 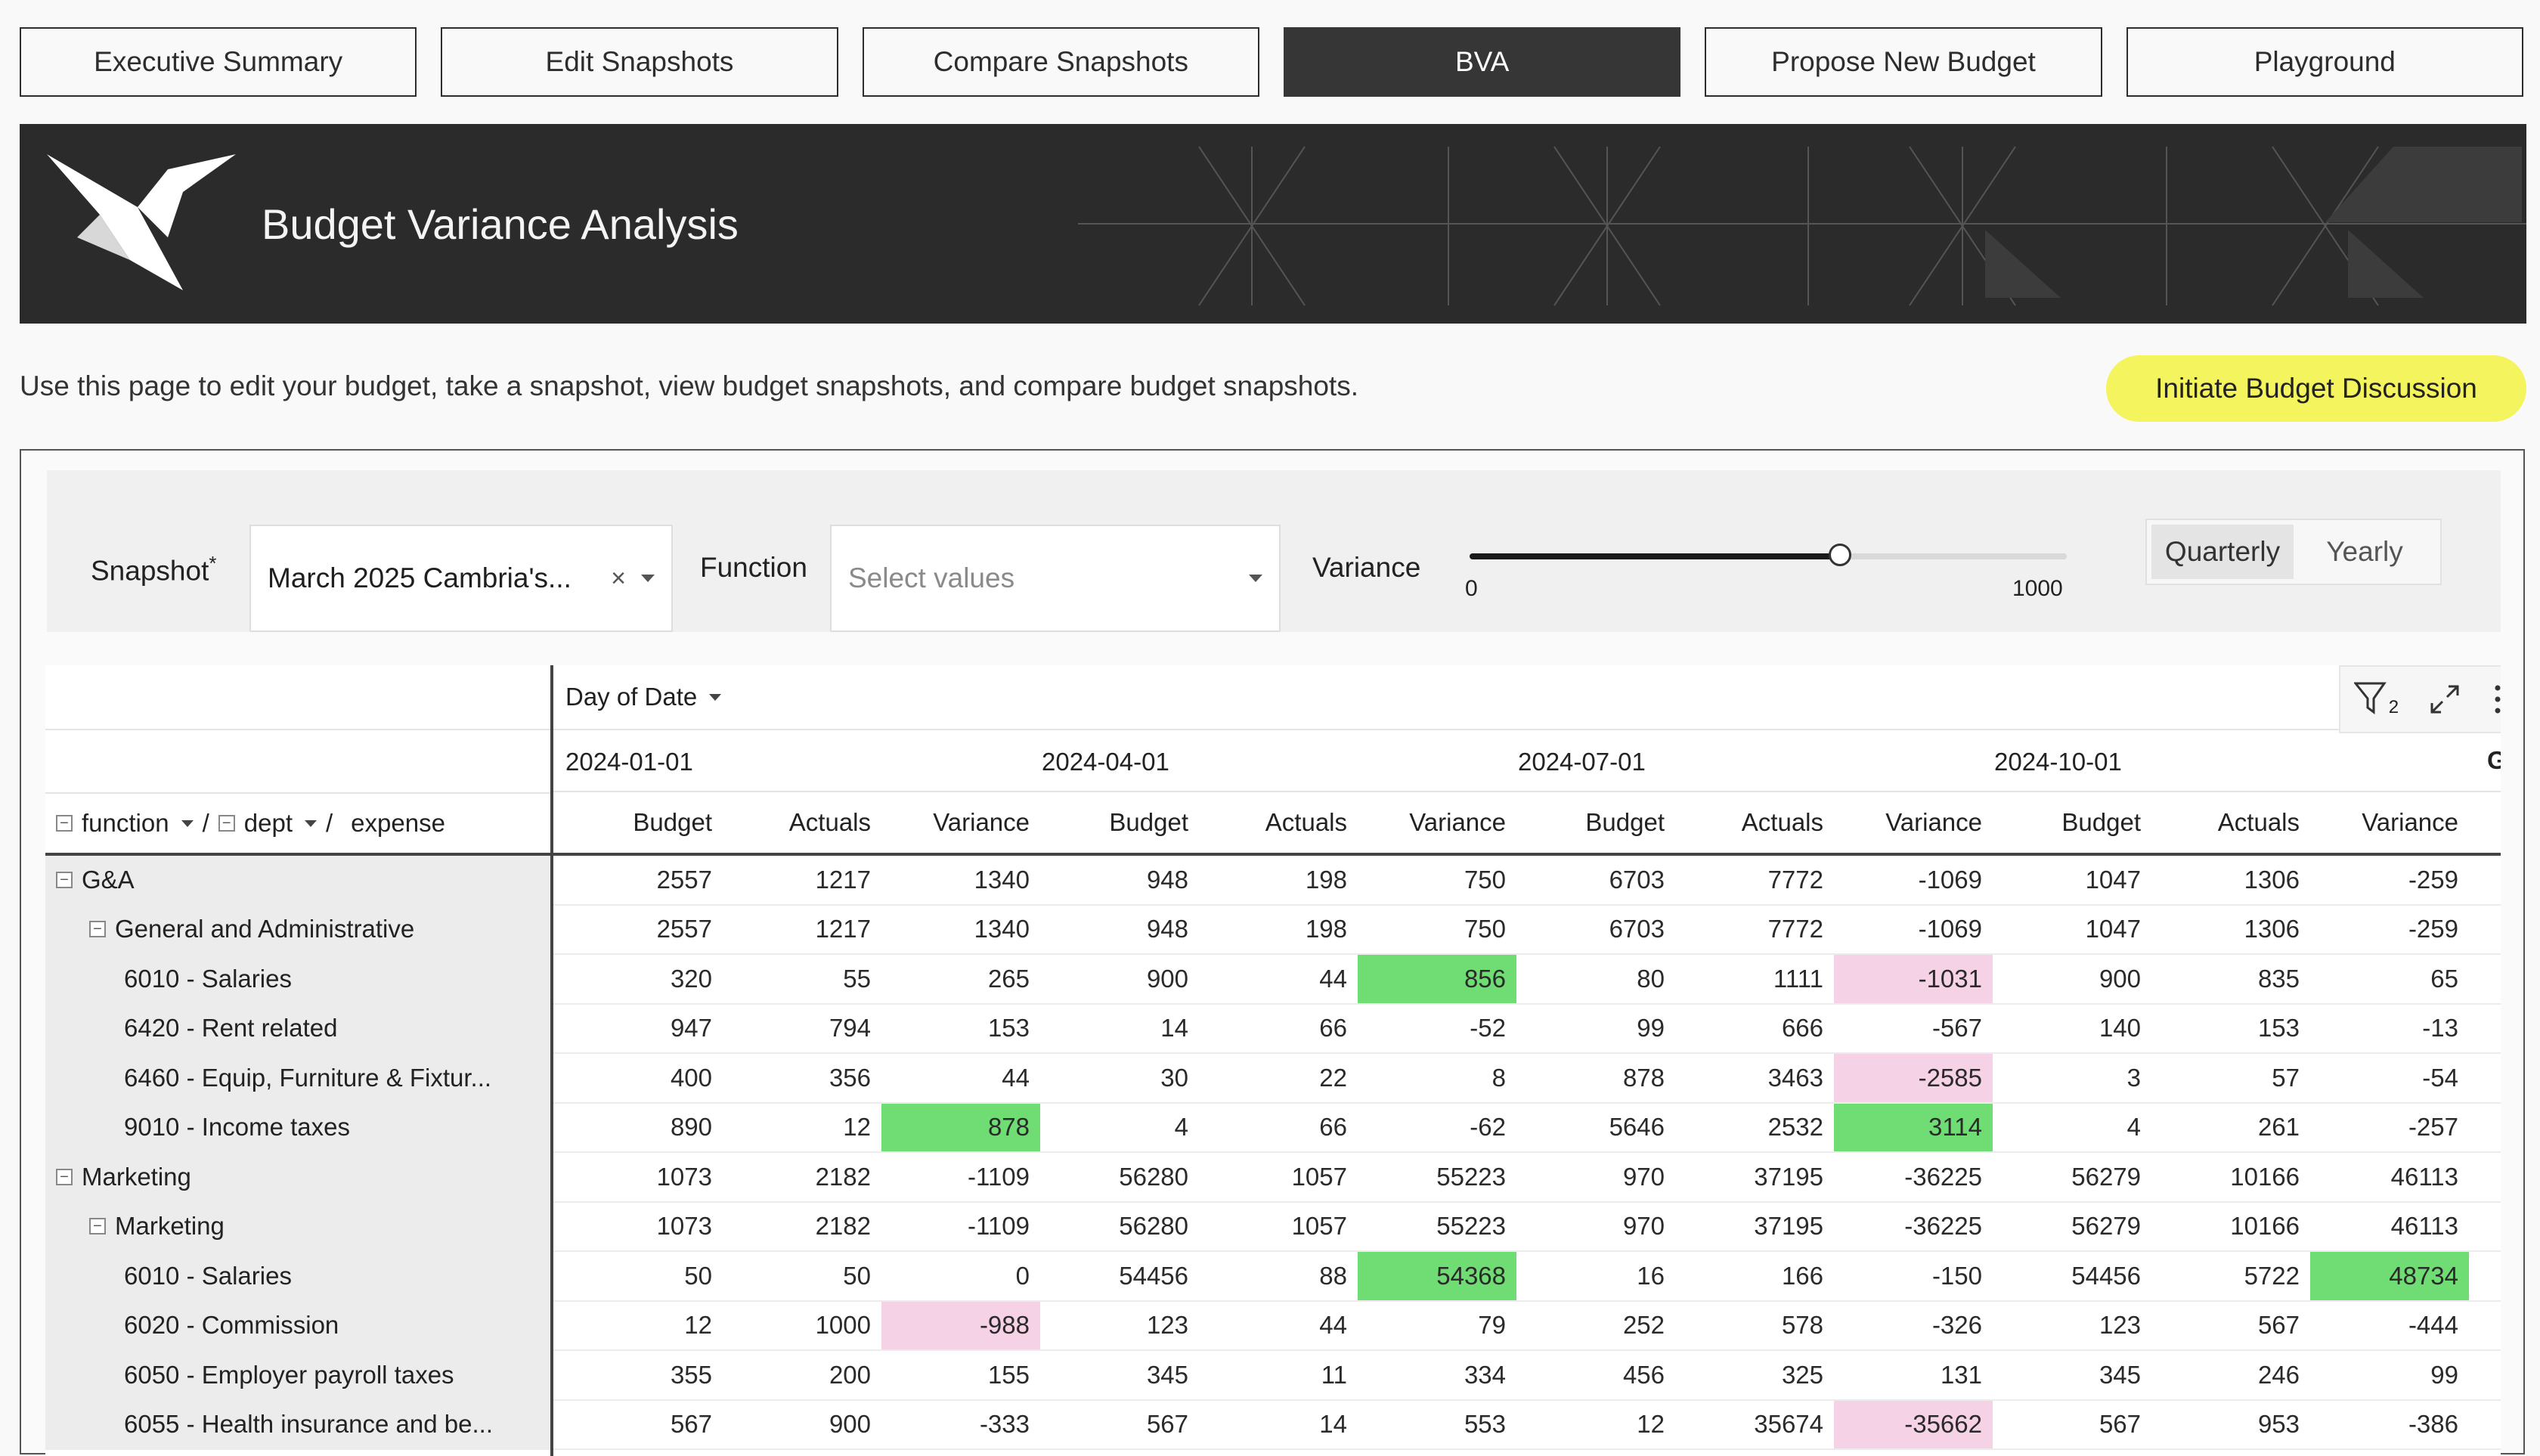 I want to click on table-cell: 890, so click(x=691, y=1127).